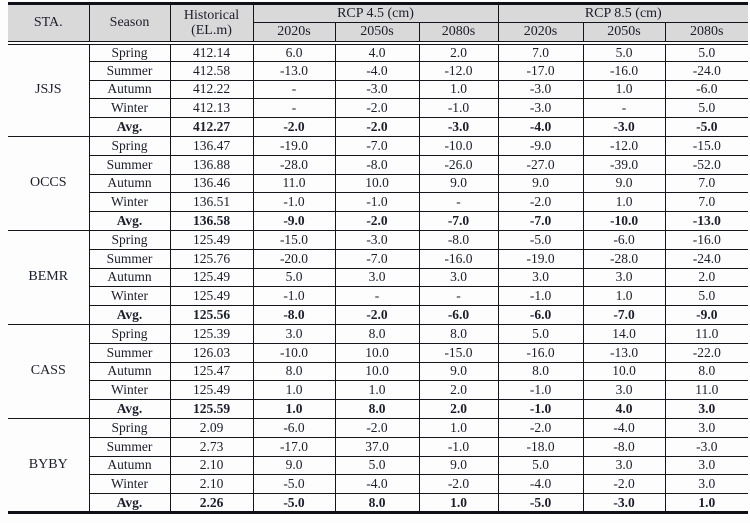 This screenshot has width=750, height=523. I want to click on rcp85-2020s-cell: -27.0, so click(540, 164).